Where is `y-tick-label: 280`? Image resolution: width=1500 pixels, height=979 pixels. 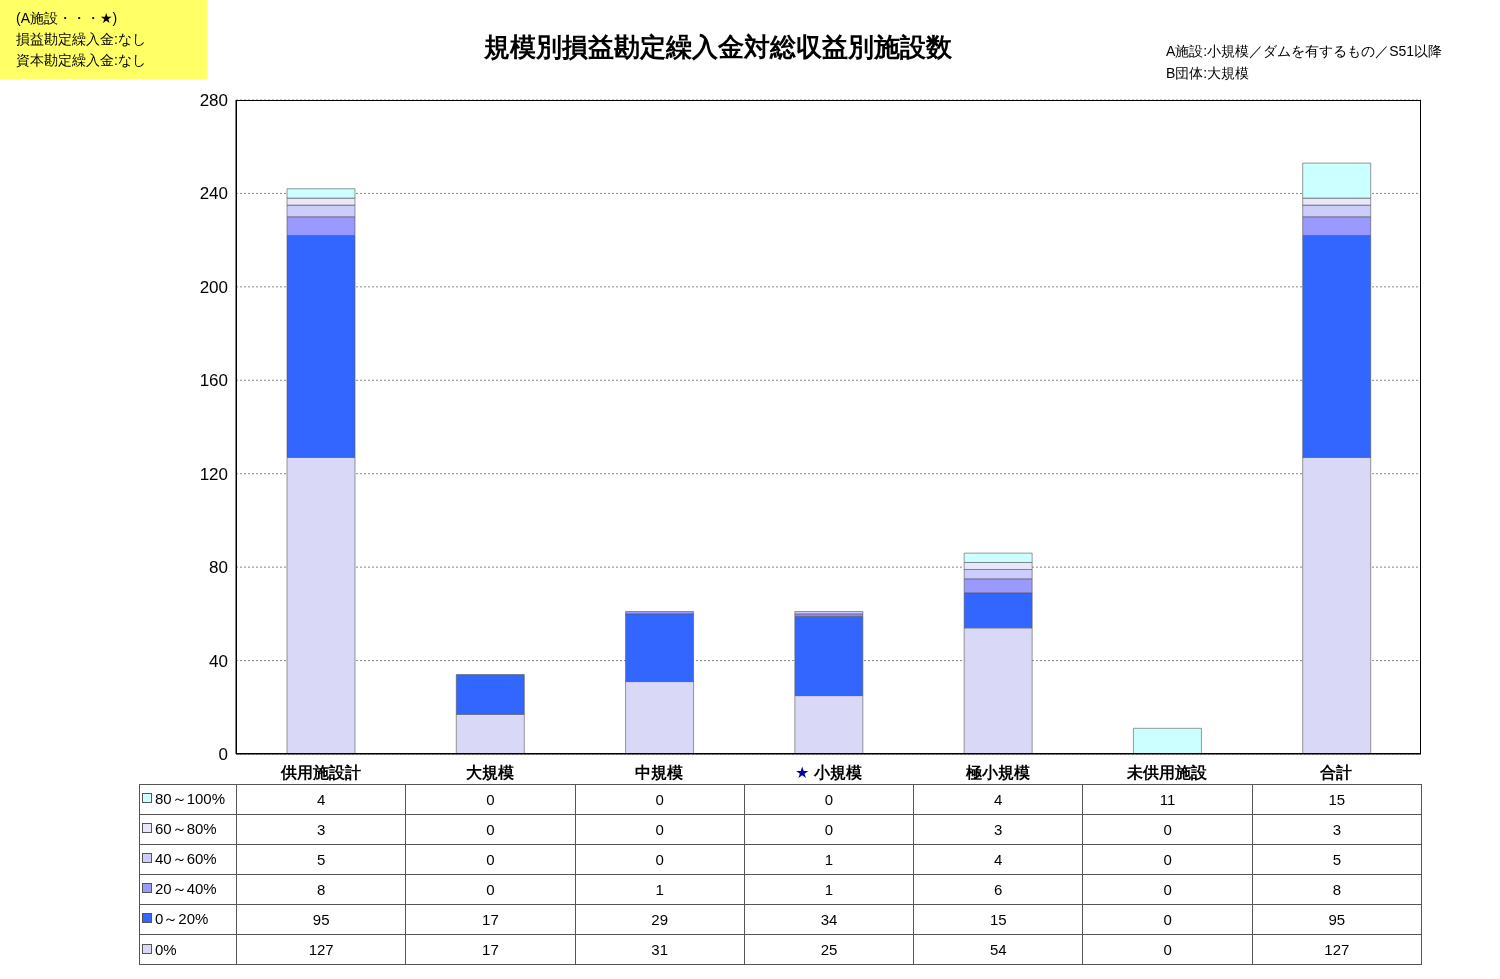 y-tick-label: 280 is located at coordinates (213, 101).